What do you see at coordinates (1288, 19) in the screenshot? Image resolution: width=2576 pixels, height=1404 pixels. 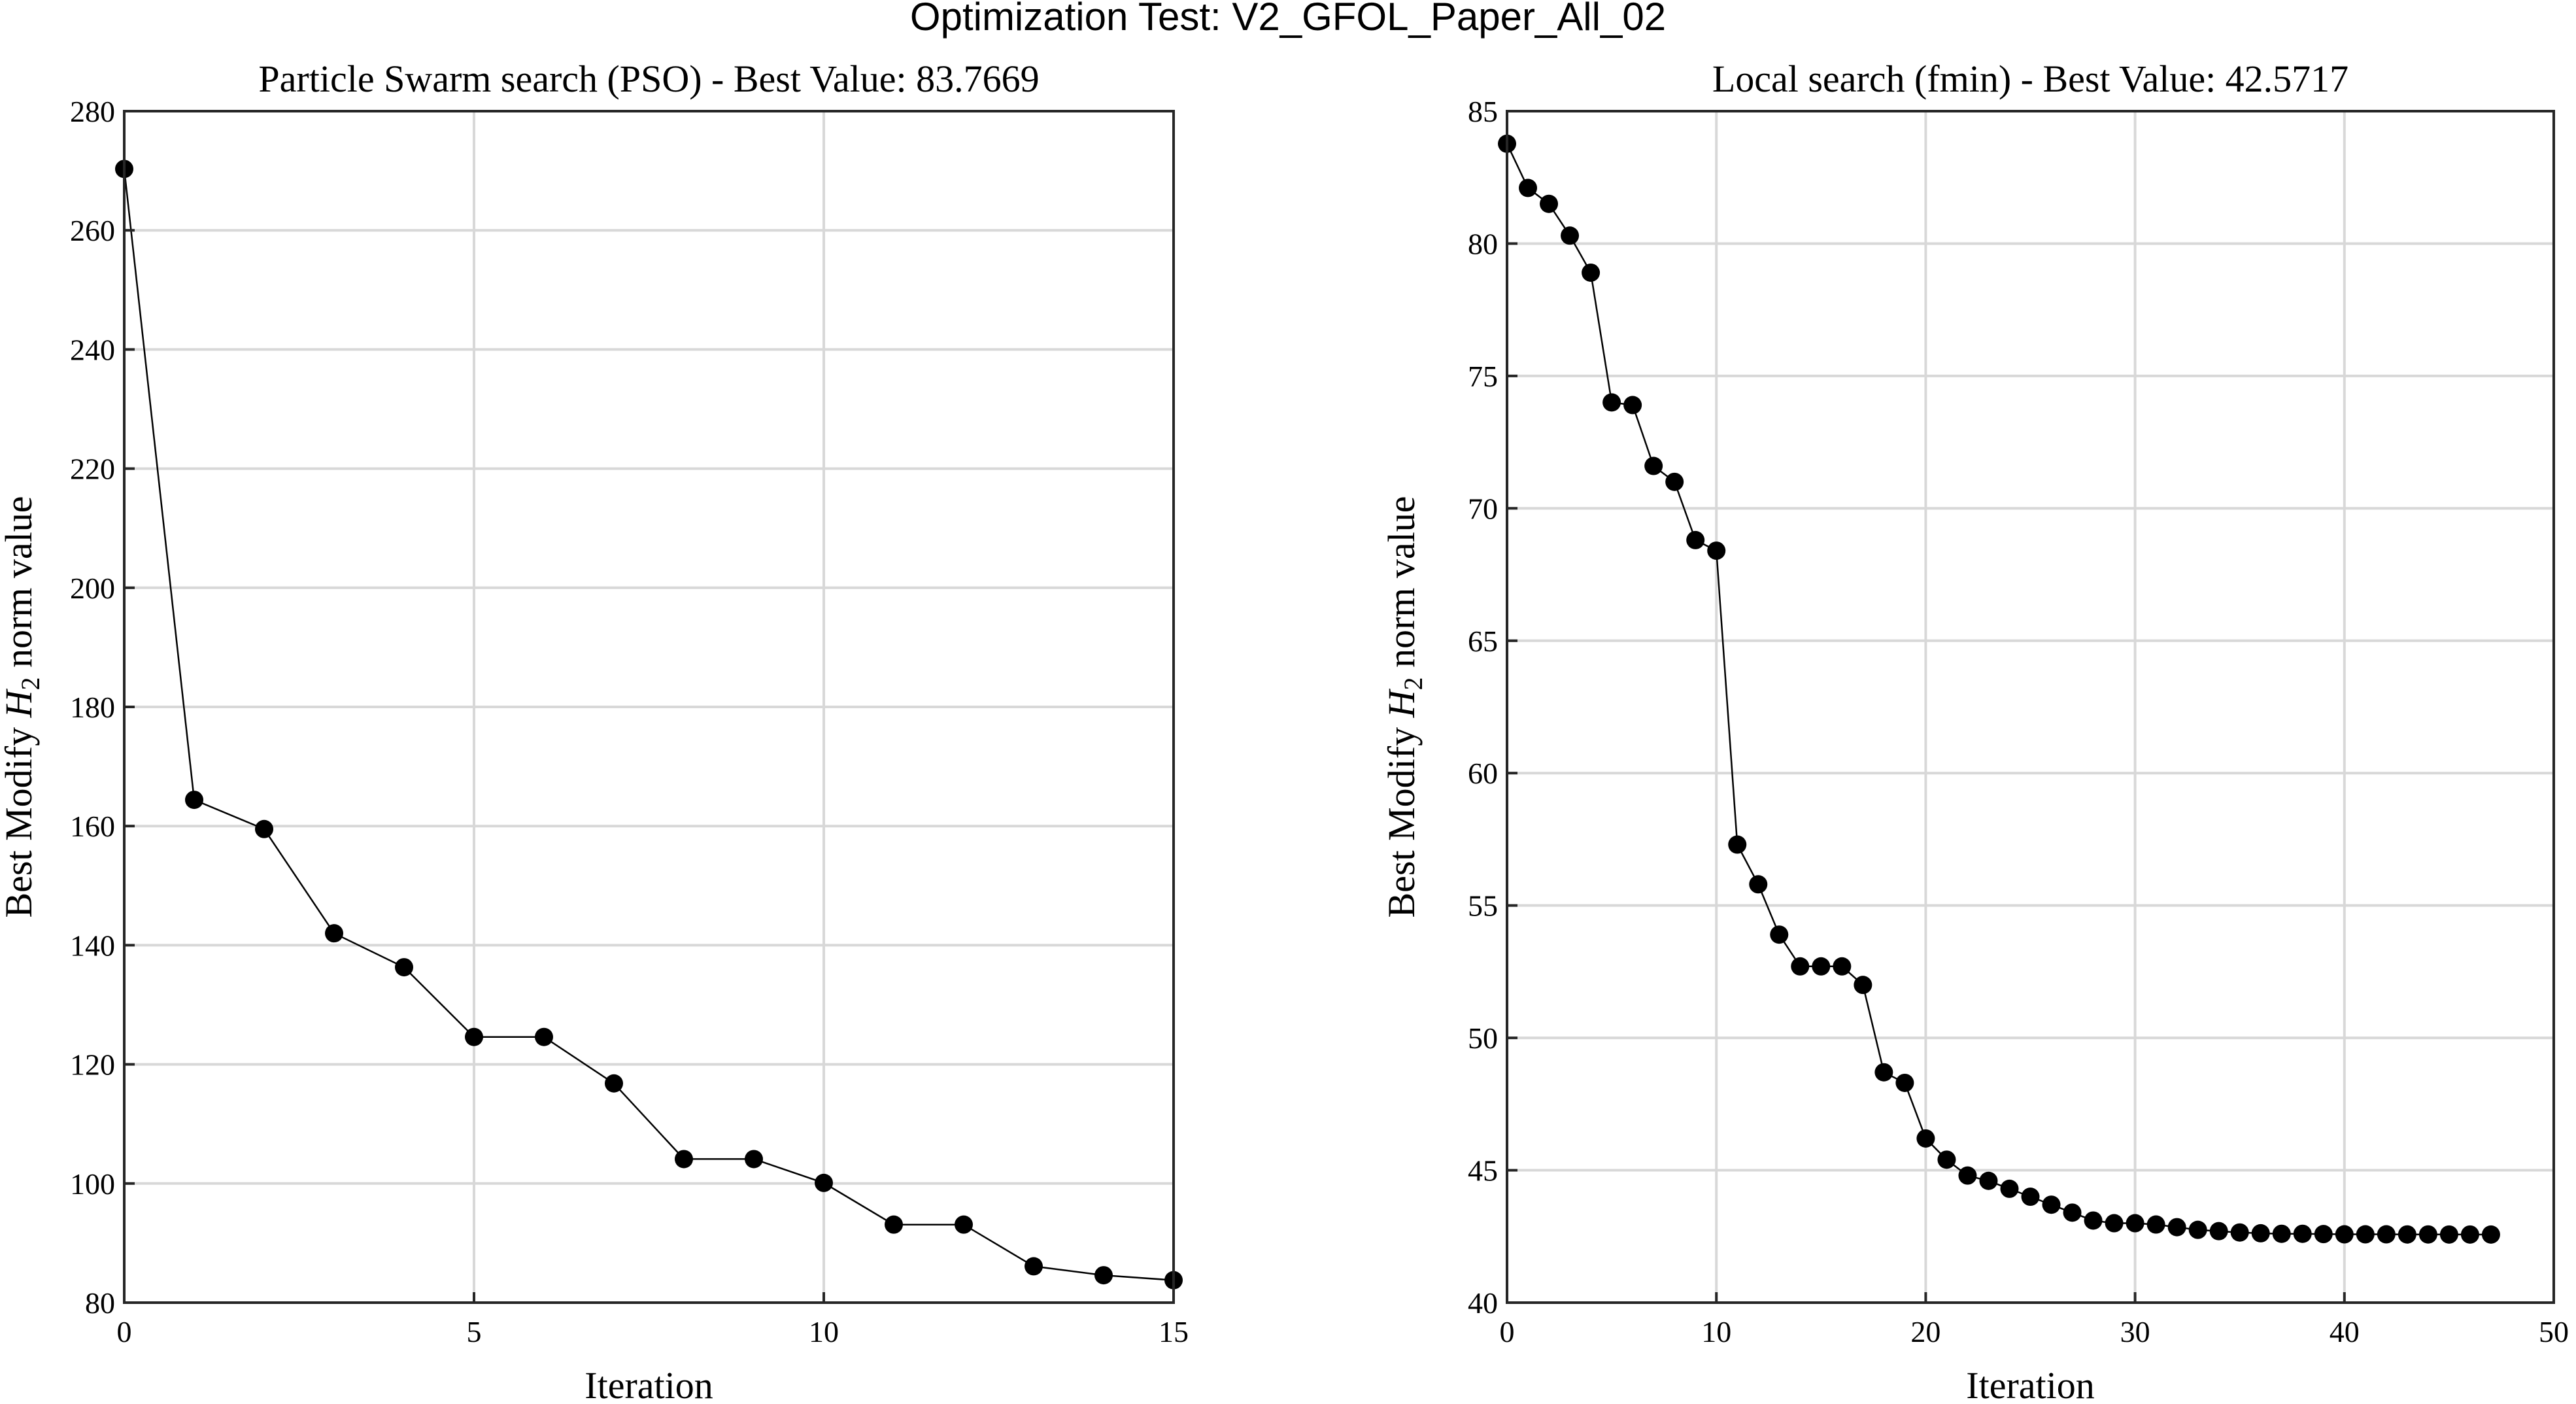 I see `figure-suptitle: Optimization Test: V2_GFOL_Paper_All_02` at bounding box center [1288, 19].